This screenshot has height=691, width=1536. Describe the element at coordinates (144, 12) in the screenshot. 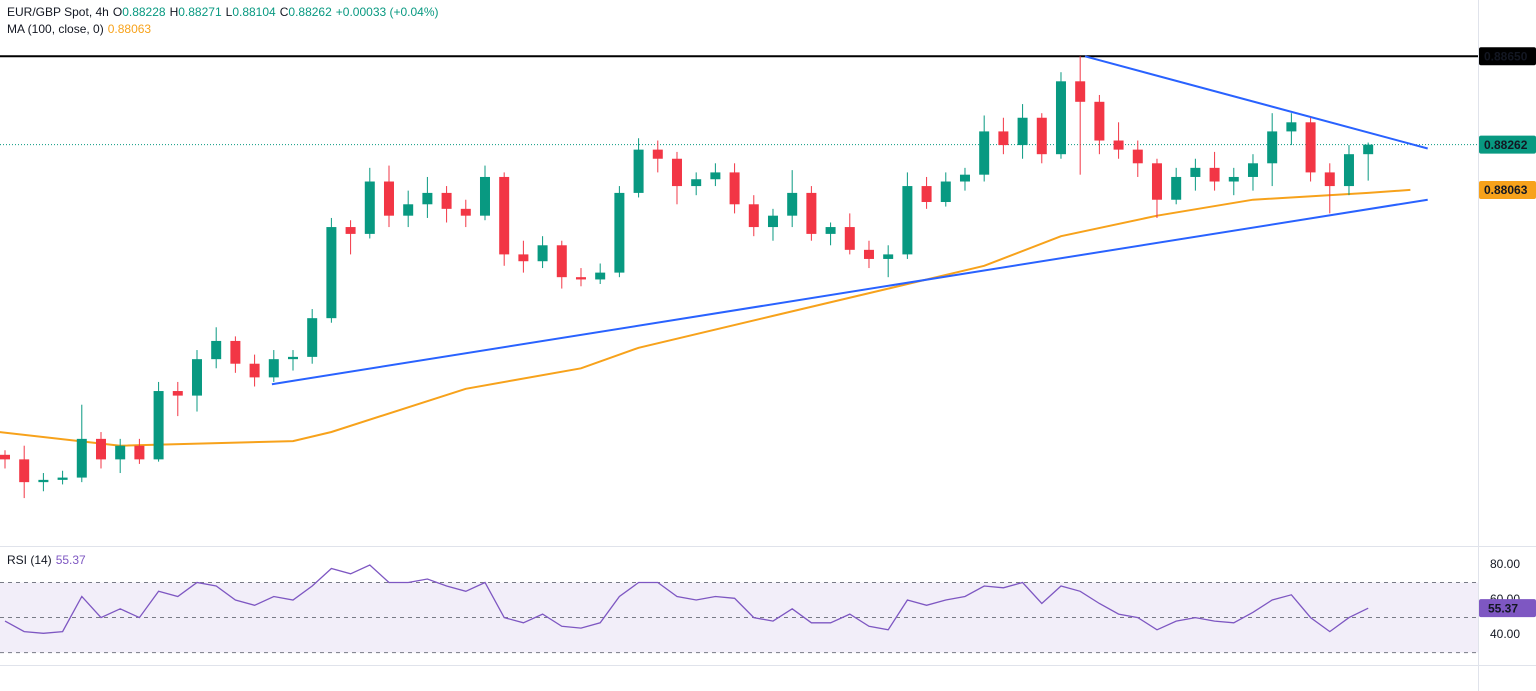

I see `ohlc-value: 0.88228` at that location.